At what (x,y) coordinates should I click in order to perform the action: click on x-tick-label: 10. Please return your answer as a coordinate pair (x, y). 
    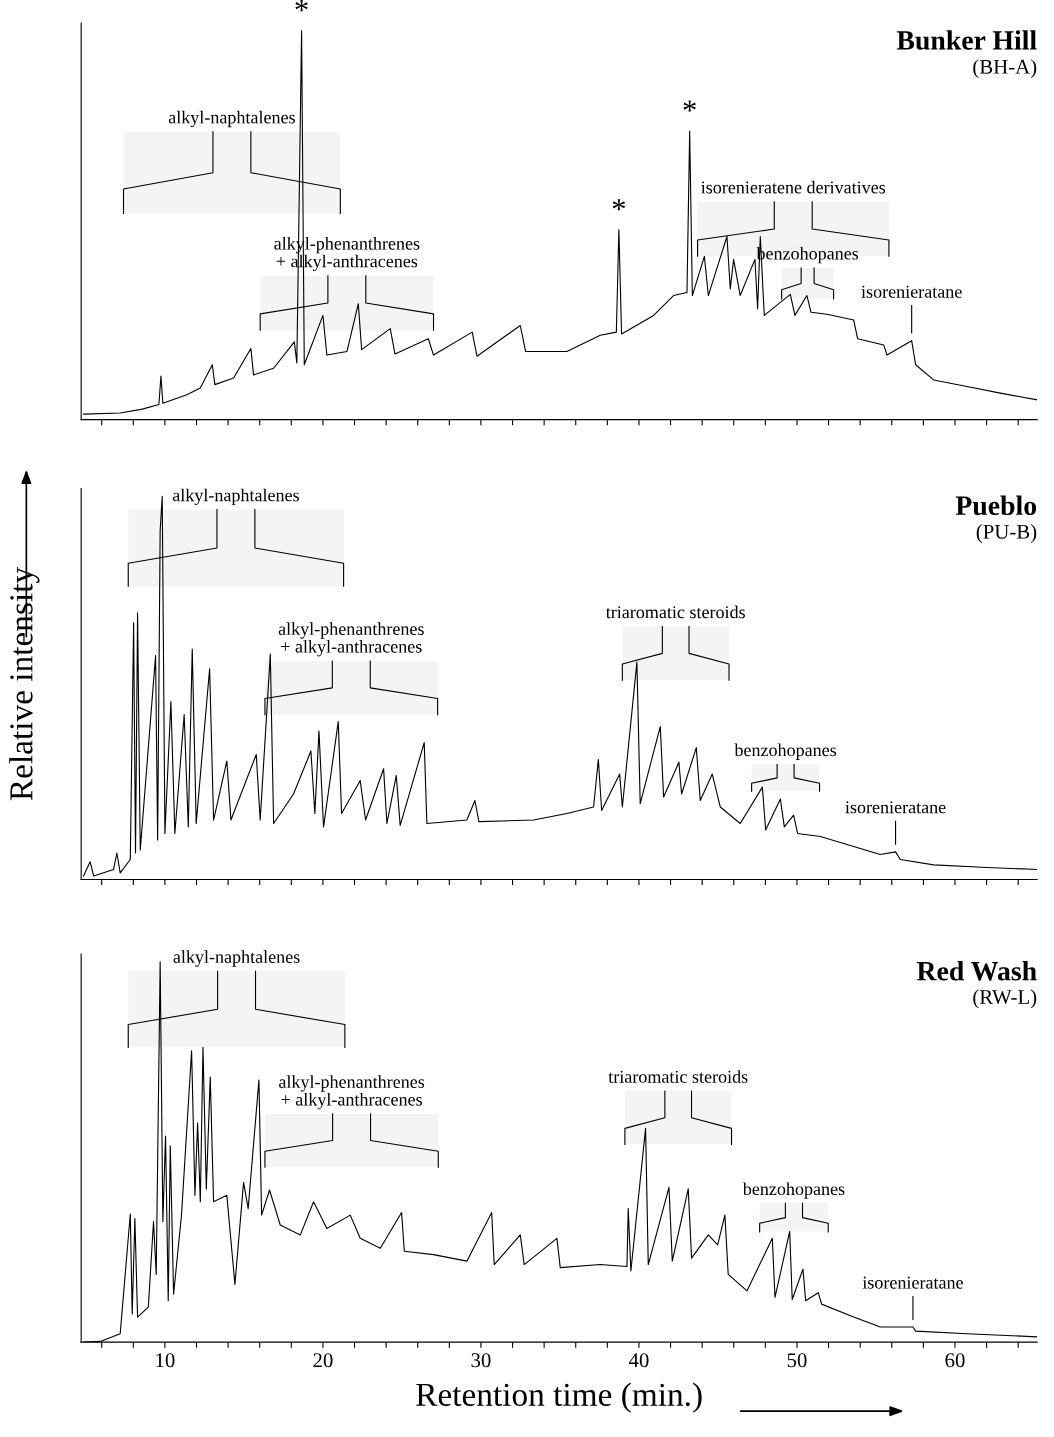
    Looking at the image, I should click on (165, 1360).